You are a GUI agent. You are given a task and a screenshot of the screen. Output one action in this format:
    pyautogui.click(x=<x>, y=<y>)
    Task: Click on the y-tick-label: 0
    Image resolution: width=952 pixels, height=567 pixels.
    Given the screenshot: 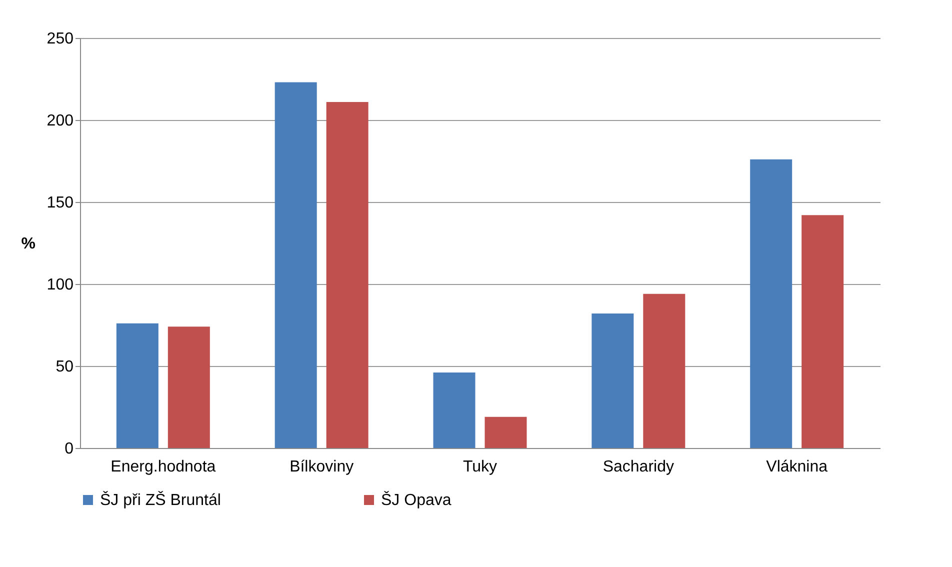 What is the action you would take?
    pyautogui.click(x=69, y=449)
    